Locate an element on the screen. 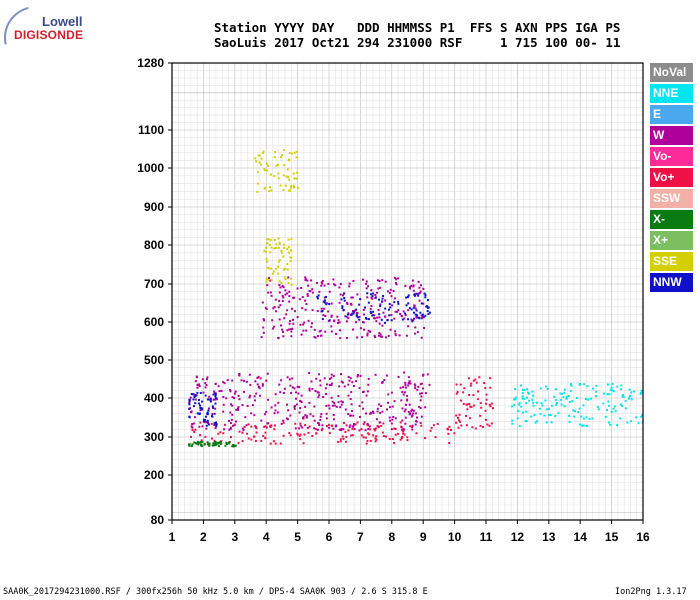  lowell-digisonde-logo: Lowell DIGISONDE is located at coordinates (44, 26).